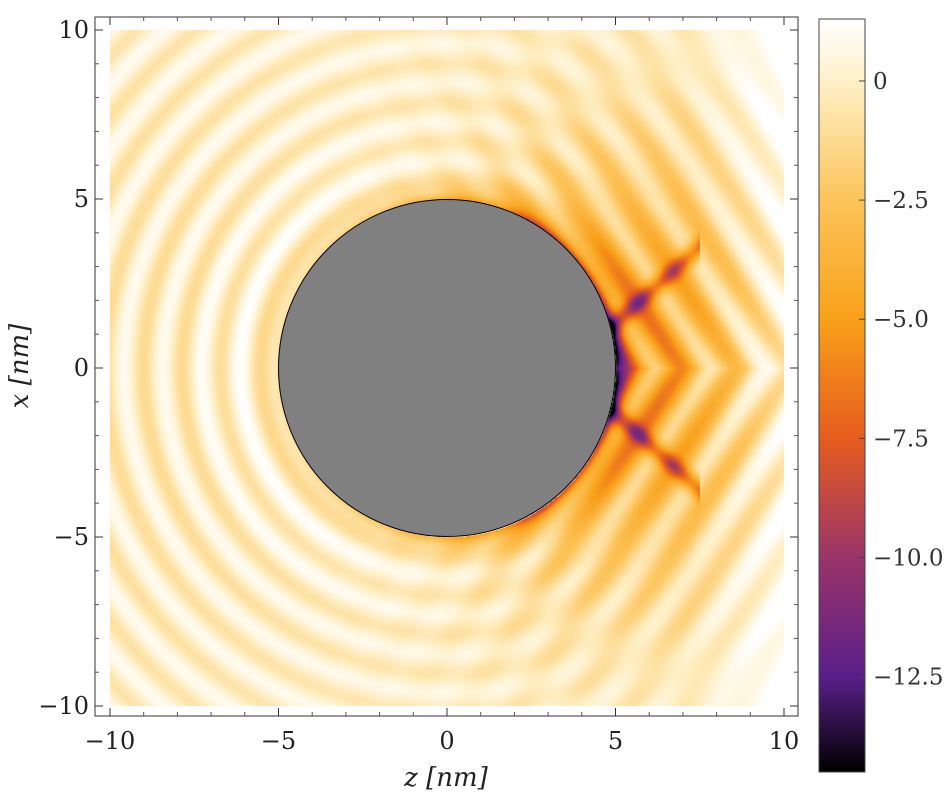 This screenshot has width=951, height=812. What do you see at coordinates (908, 559) in the screenshot?
I see `colorbar-tick-label: −10.0` at bounding box center [908, 559].